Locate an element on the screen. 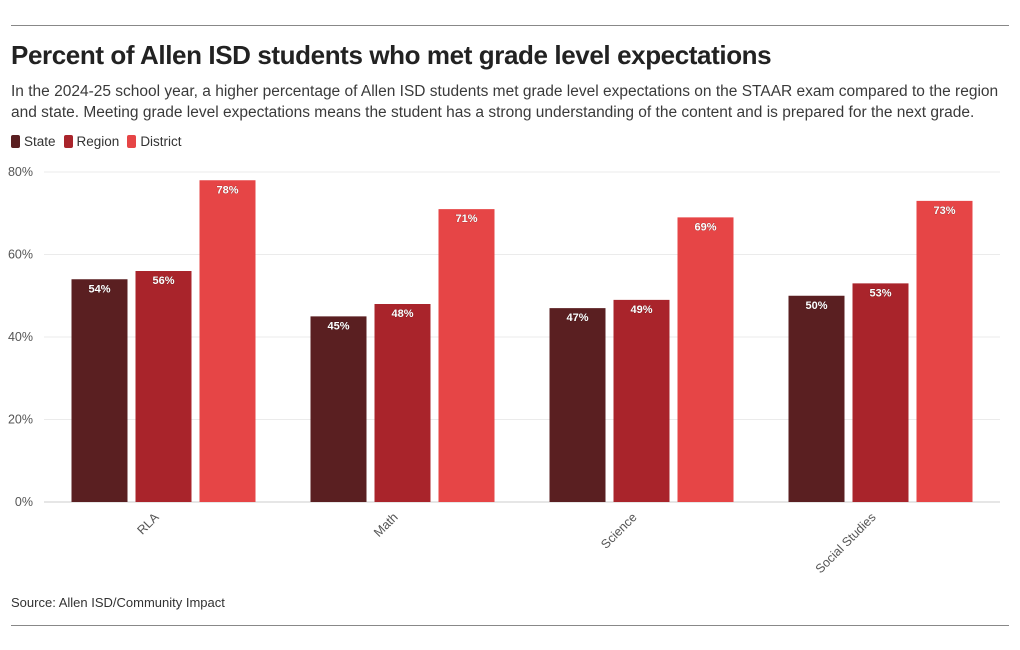 This screenshot has width=1020, height=650. legend-label-region: Region is located at coordinates (98, 141).